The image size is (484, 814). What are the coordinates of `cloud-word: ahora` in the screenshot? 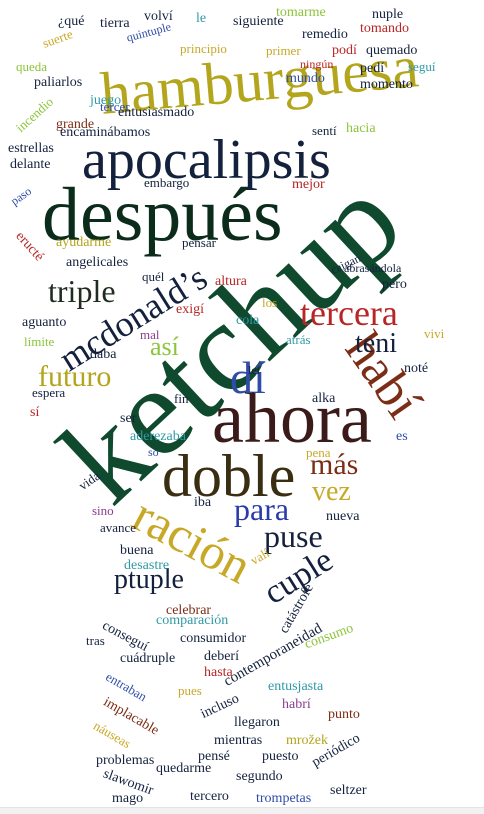 It's located at (292, 418).